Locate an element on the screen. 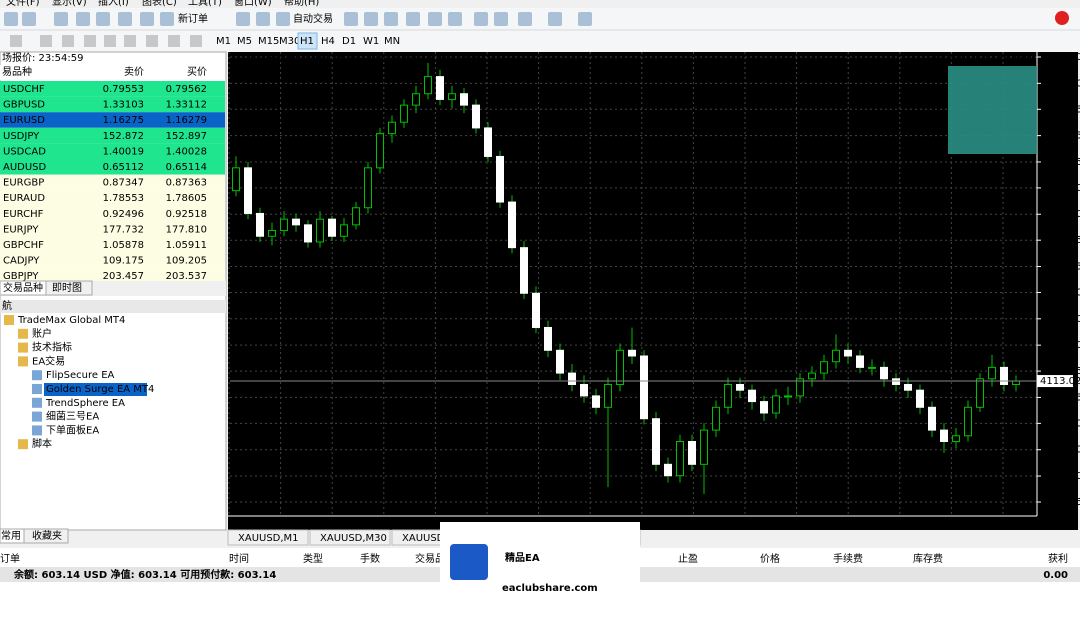  menu-item: 帮助(H) is located at coordinates (301, 4).